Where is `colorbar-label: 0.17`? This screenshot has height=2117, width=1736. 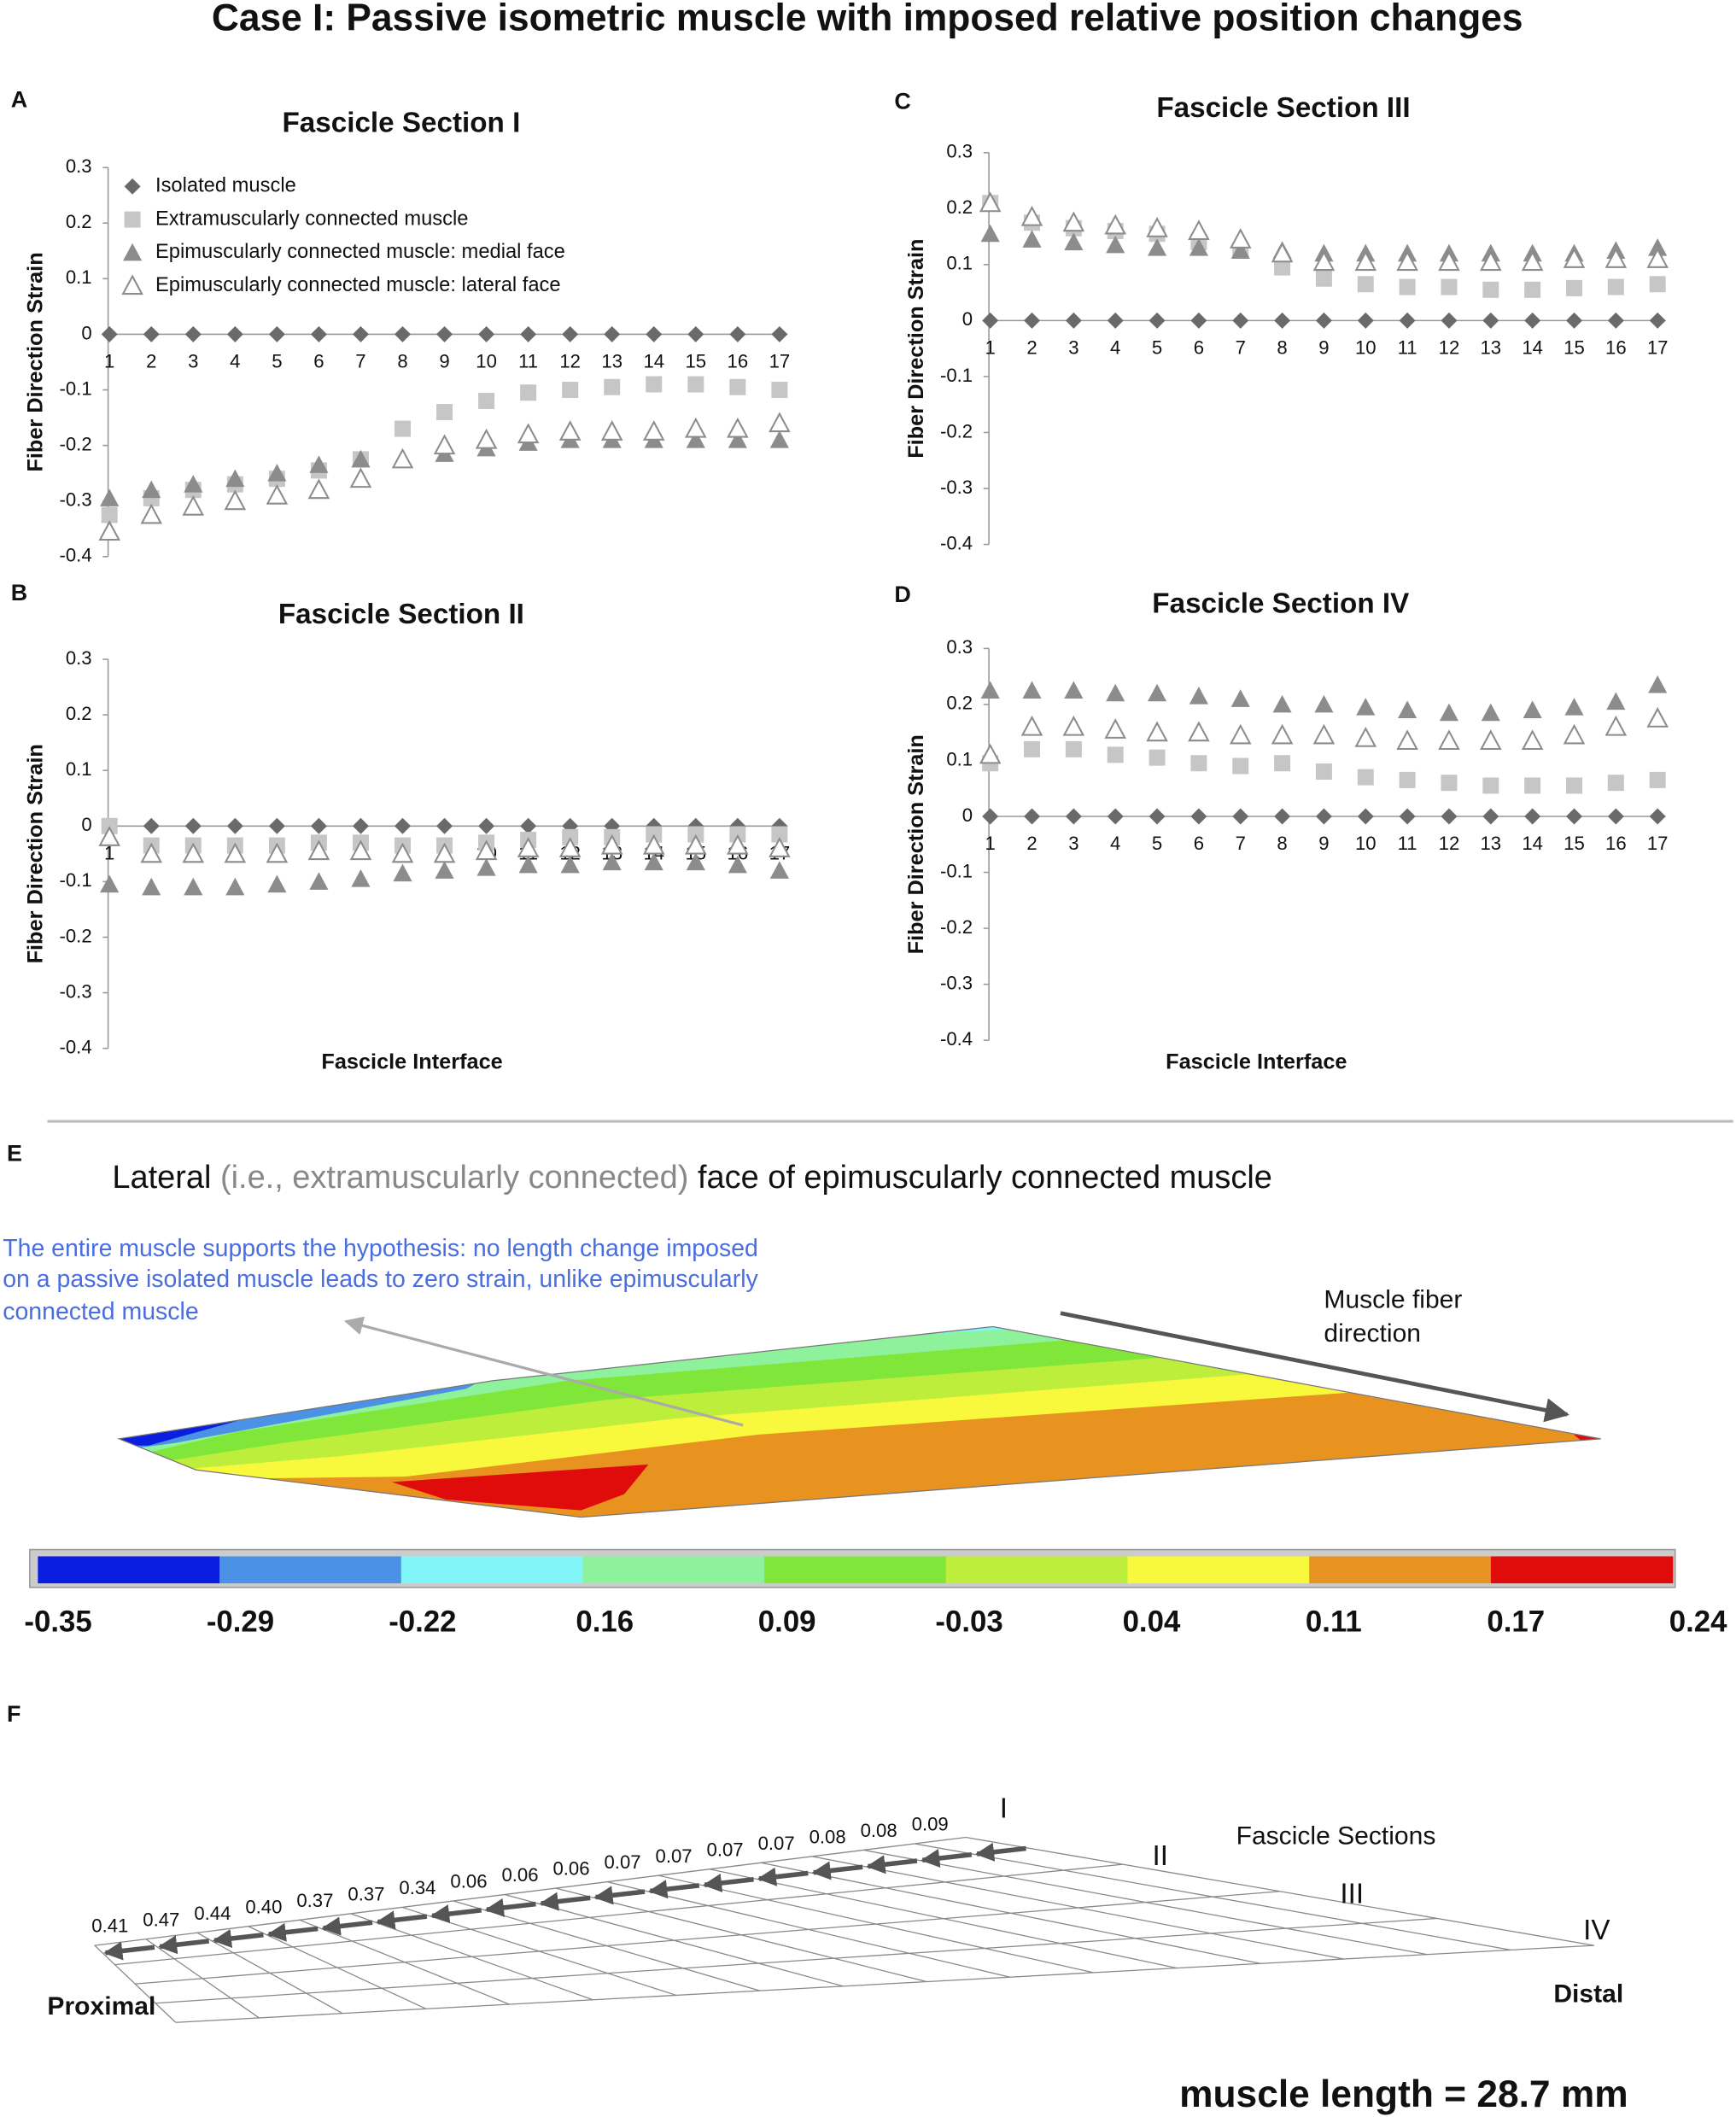 colorbar-label: 0.17 is located at coordinates (1516, 1622).